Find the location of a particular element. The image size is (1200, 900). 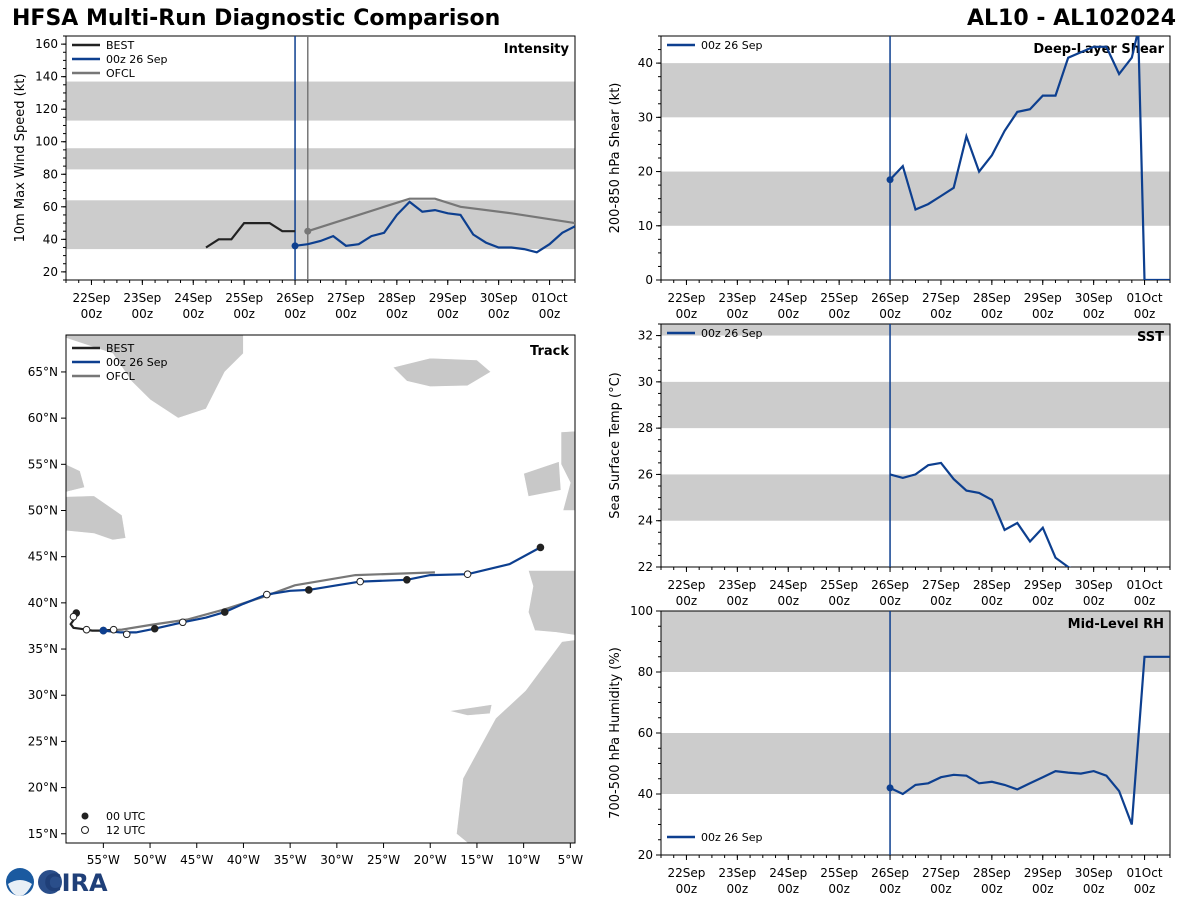

shear-marker-run is located at coordinates (890, 180).